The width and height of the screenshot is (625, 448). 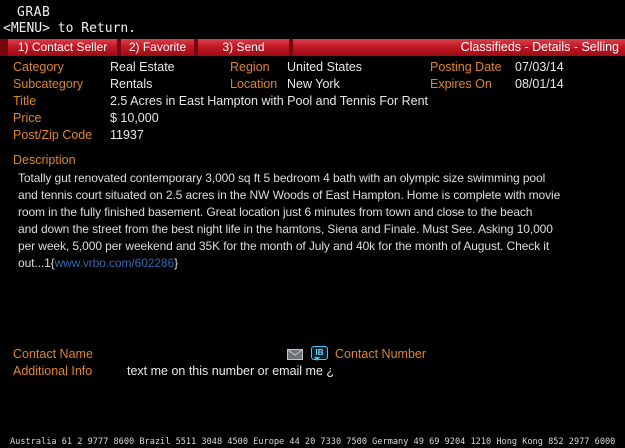 I want to click on posting-date-value: 07/03/14, so click(x=539, y=67).